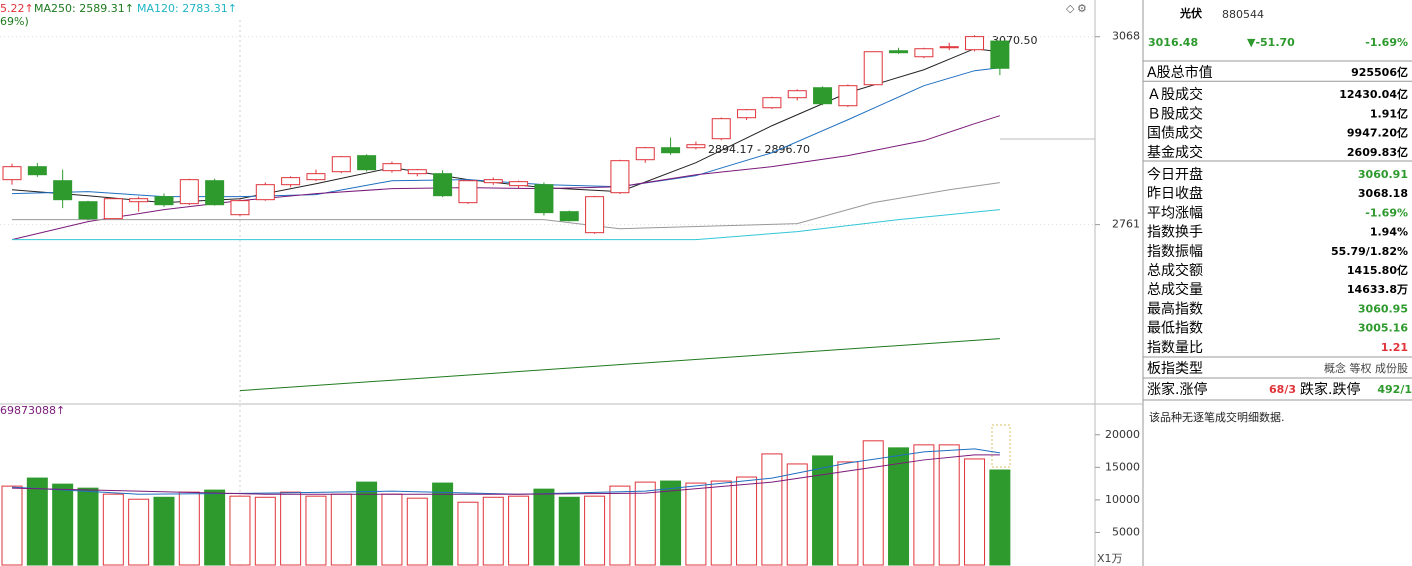  Describe the element at coordinates (14, 21) in the screenshot. I see `ma-legend: 69%)` at that location.